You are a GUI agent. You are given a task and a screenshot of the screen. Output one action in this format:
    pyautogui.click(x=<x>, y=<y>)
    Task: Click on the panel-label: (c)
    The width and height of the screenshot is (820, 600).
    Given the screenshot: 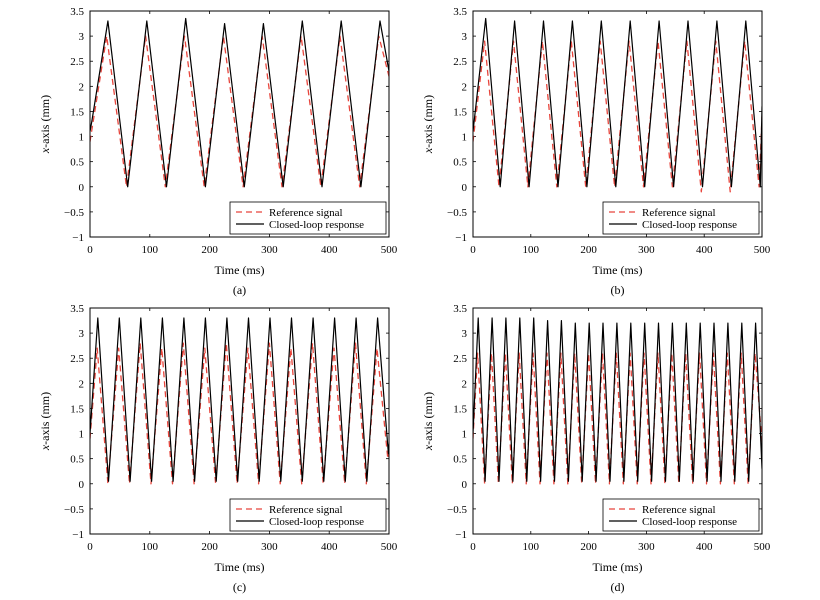 What is the action you would take?
    pyautogui.click(x=239, y=587)
    